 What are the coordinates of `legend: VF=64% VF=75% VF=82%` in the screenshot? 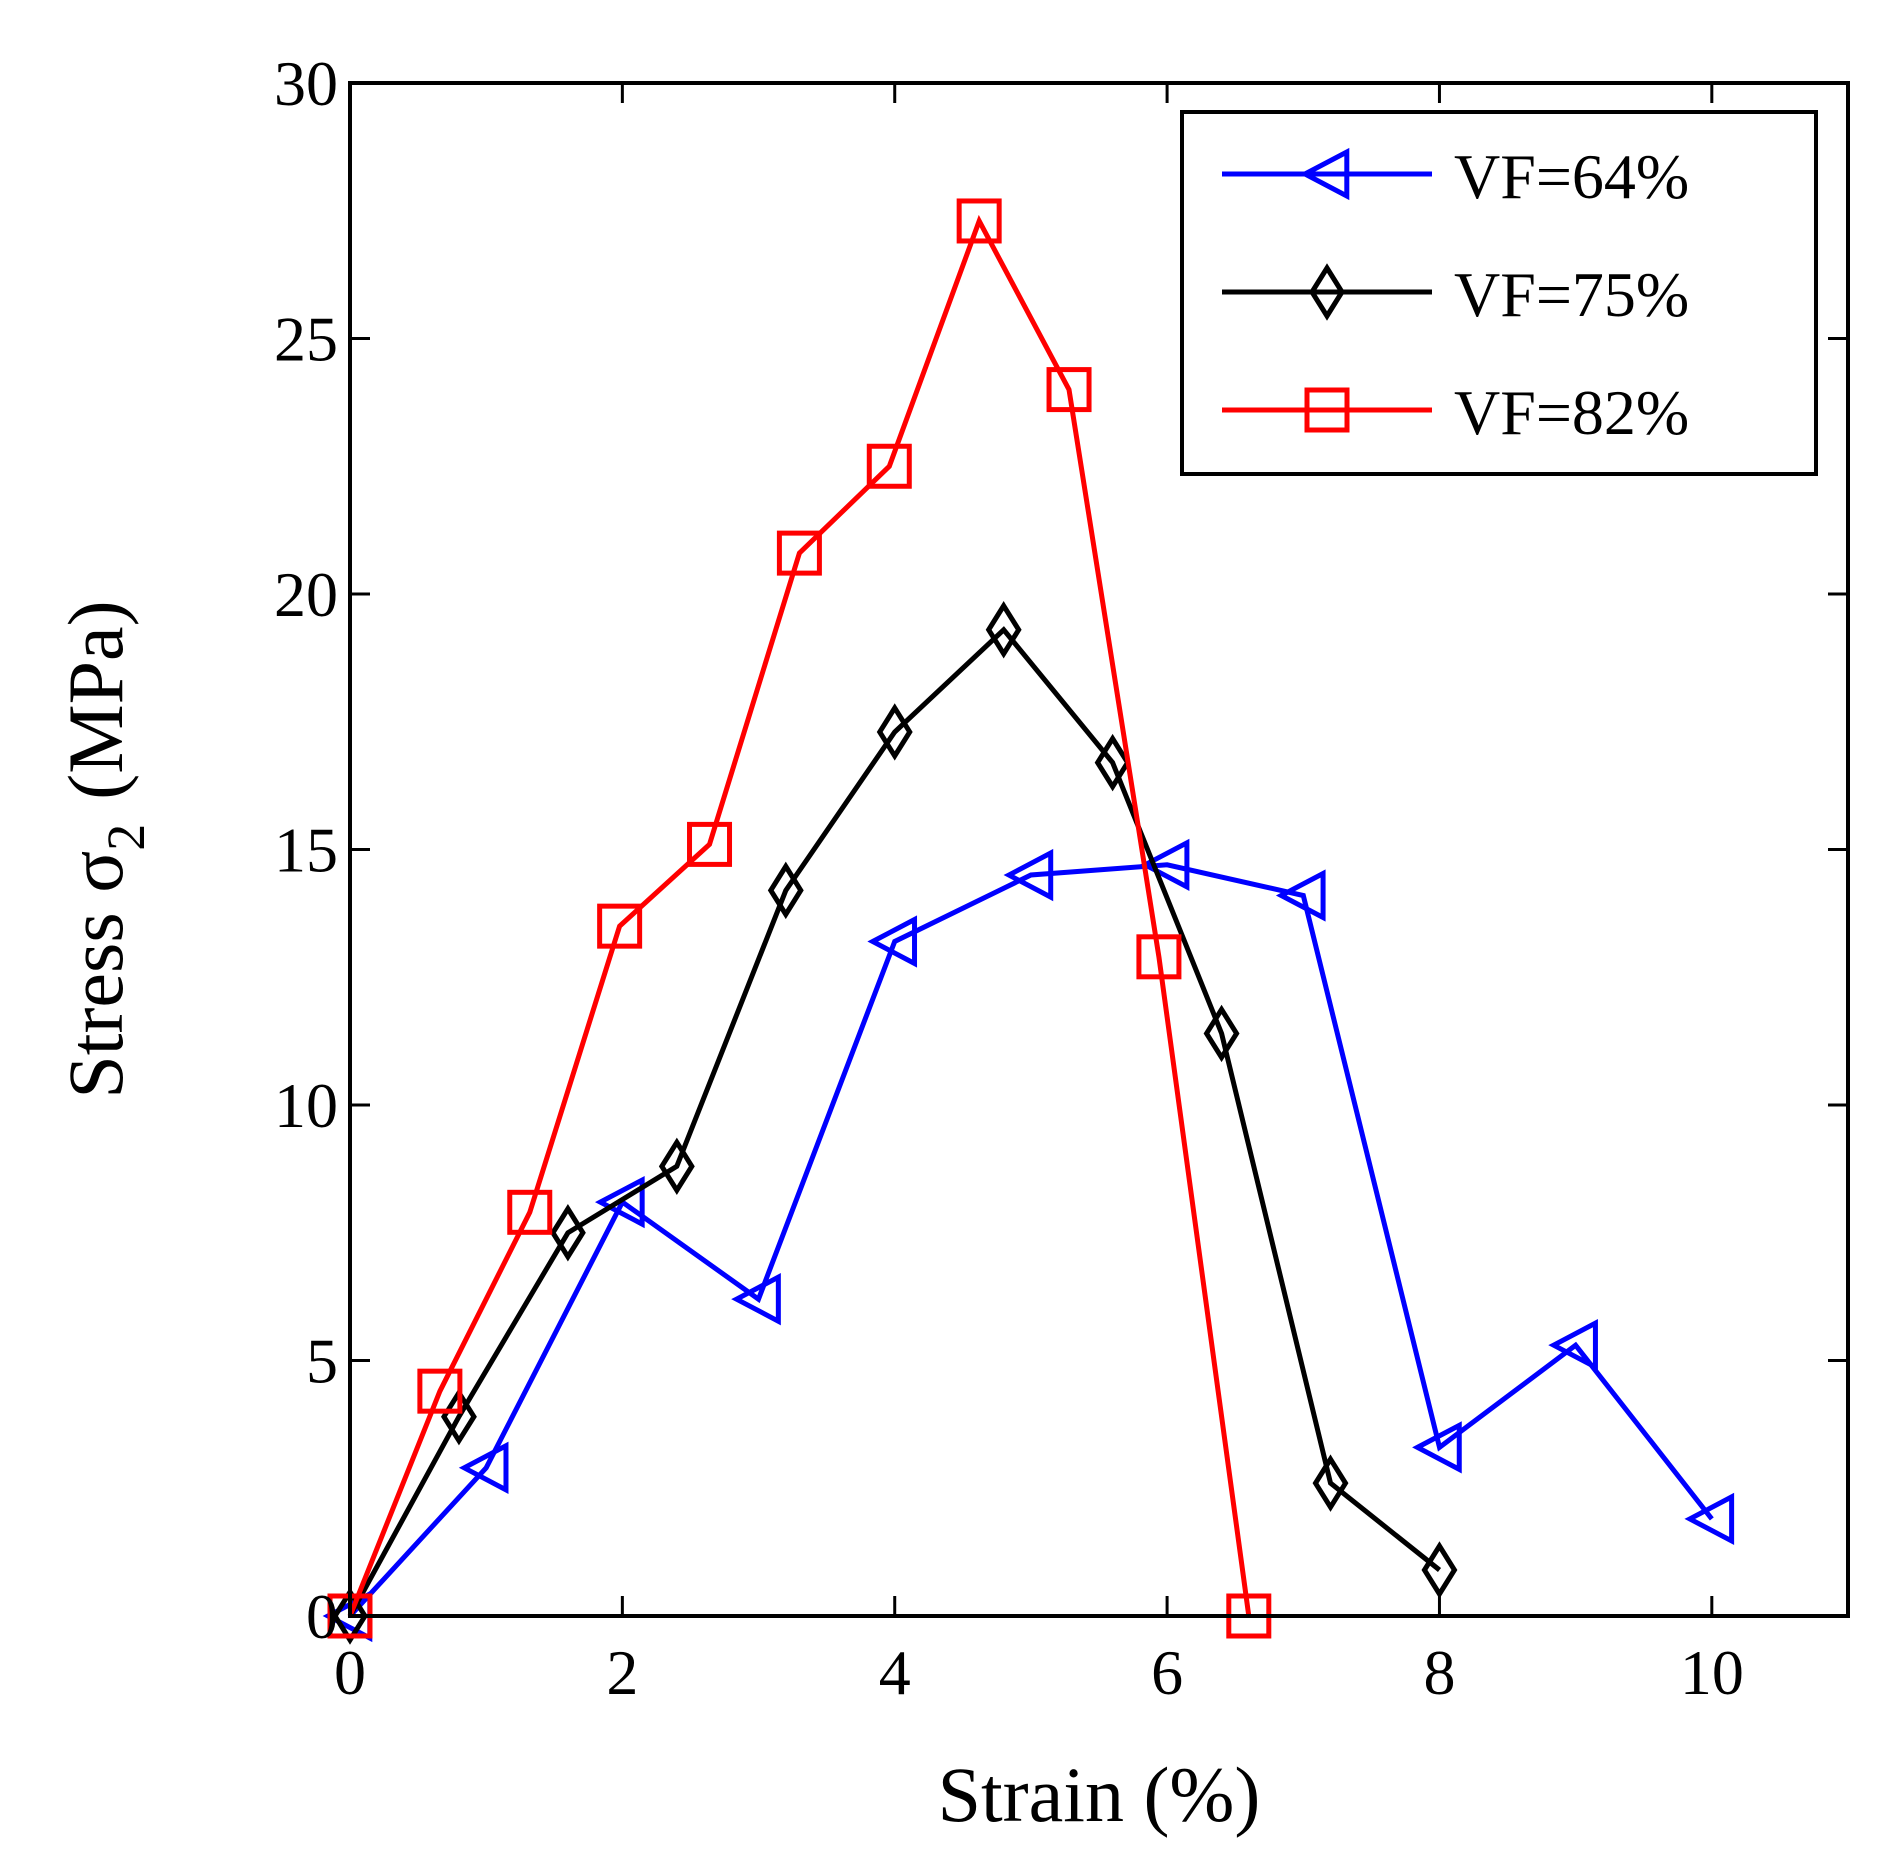 It's located at (1499, 293).